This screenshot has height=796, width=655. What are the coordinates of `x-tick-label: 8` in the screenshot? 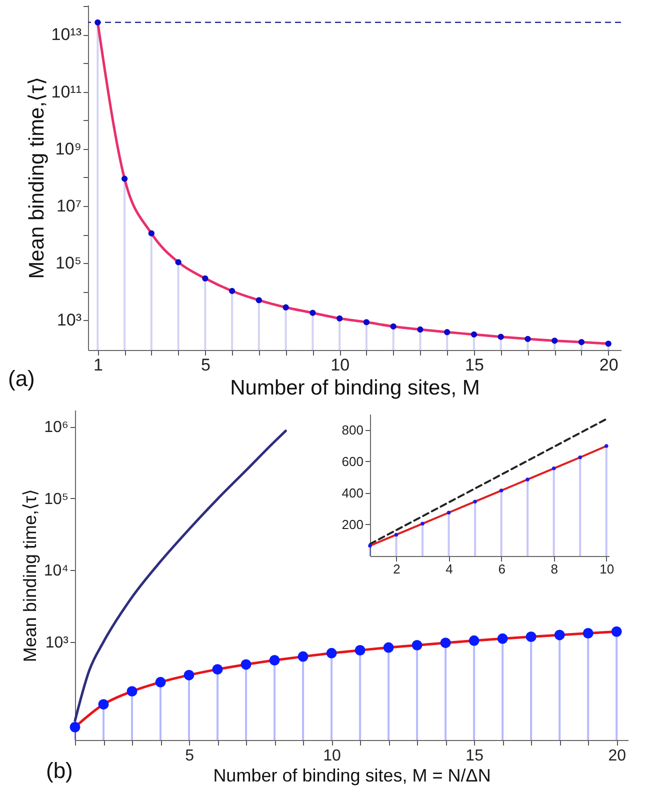 It's located at (554, 569).